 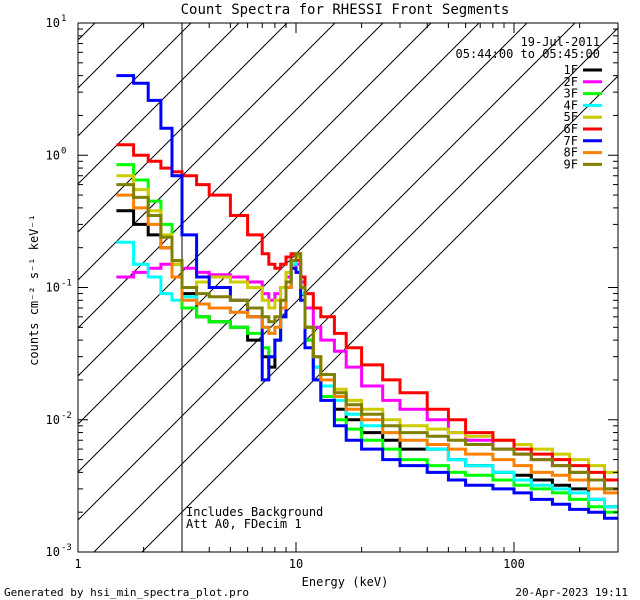 What do you see at coordinates (66, 416) in the screenshot?
I see `y-tick-label-exponent: -2` at bounding box center [66, 416].